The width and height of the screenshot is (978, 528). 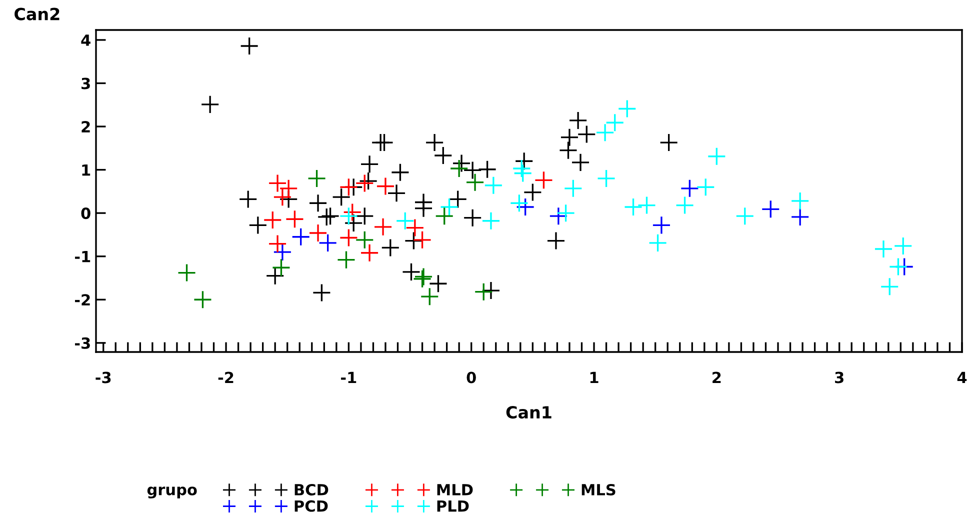 What do you see at coordinates (37, 14) in the screenshot?
I see `y-axis-title: Can2` at bounding box center [37, 14].